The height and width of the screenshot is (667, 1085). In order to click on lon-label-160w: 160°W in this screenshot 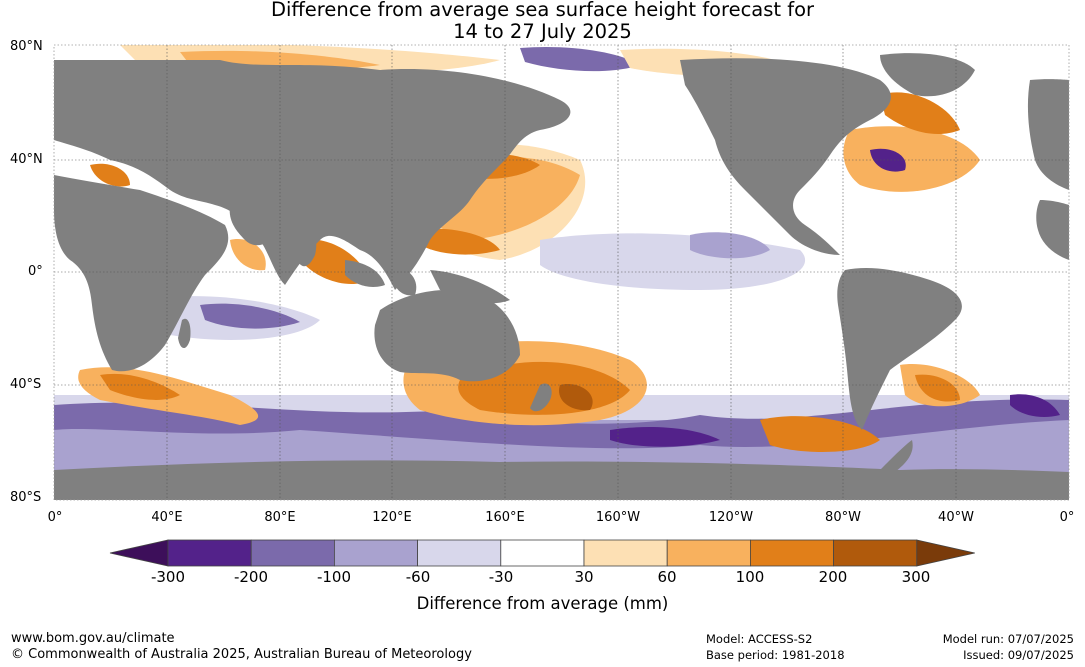, I will do `click(618, 517)`.